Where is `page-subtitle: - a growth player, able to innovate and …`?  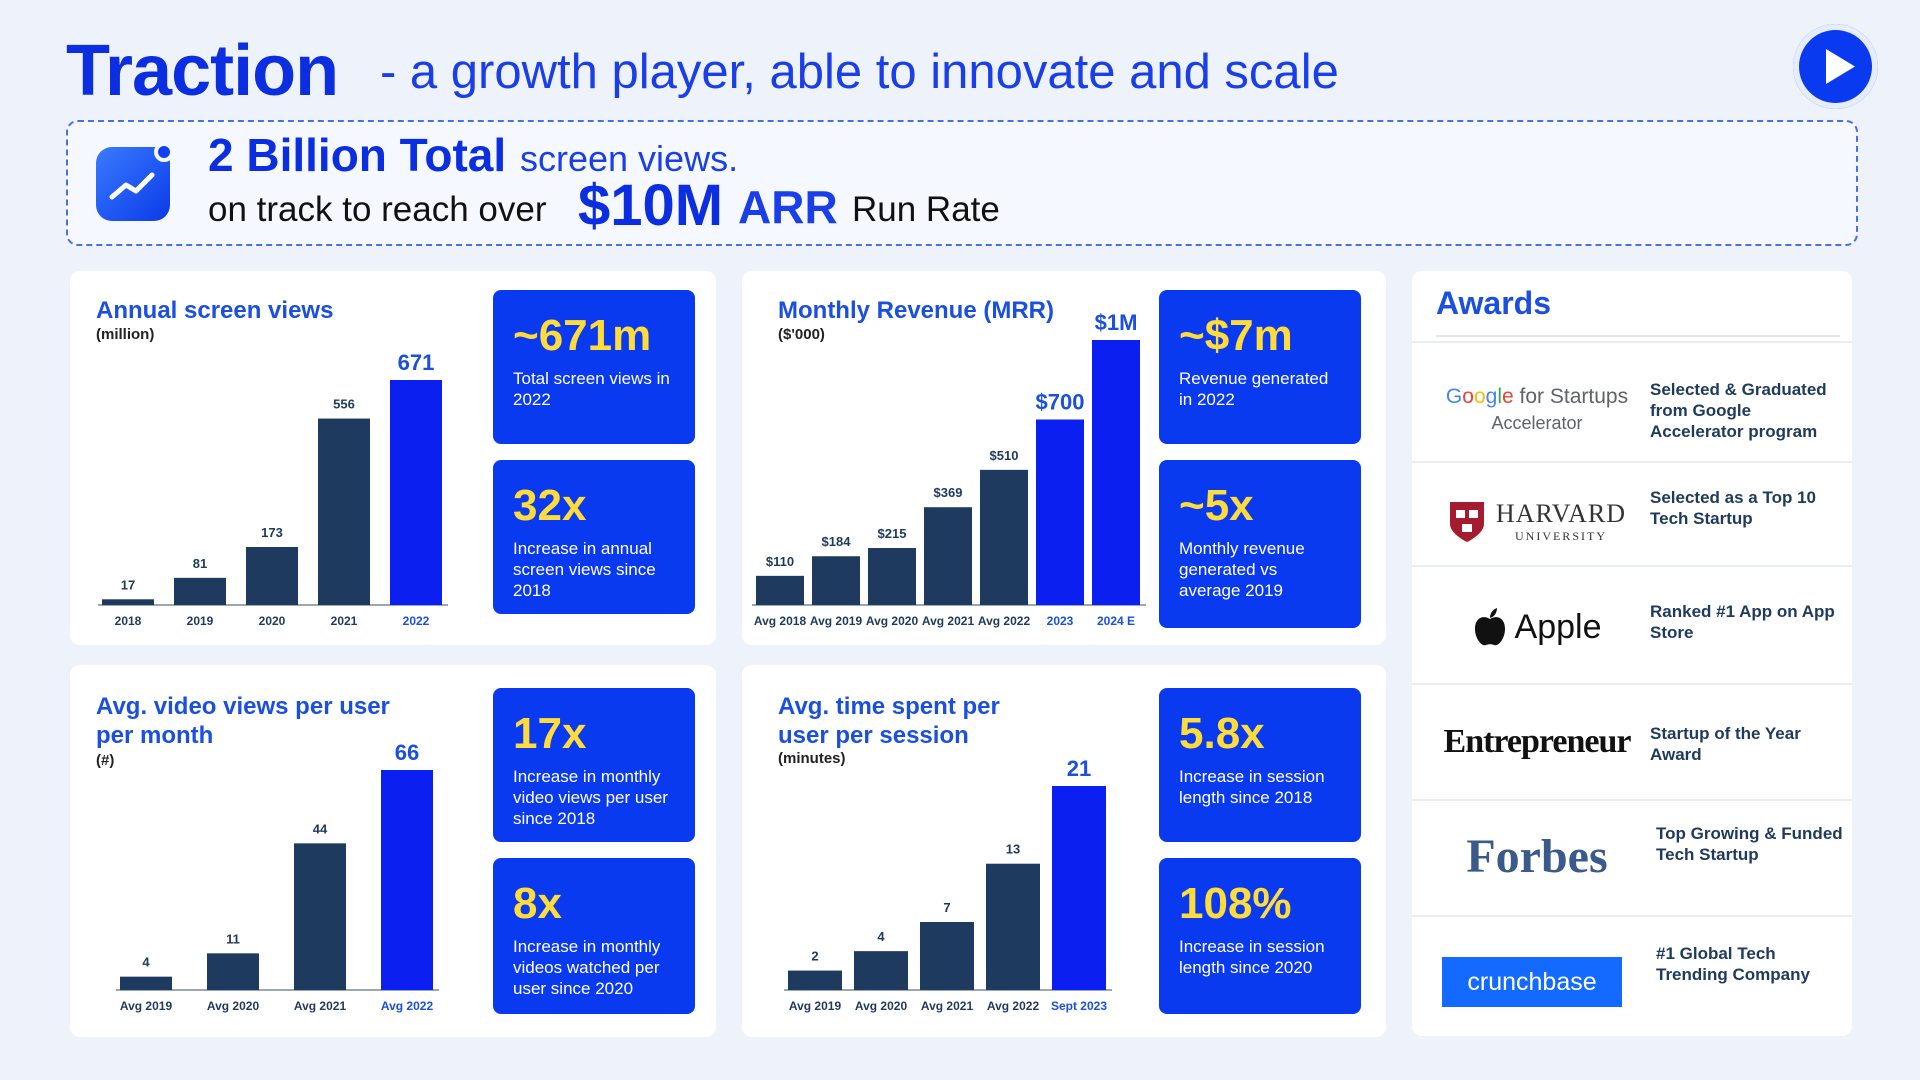
page-subtitle: - a growth player, able to innovate and … is located at coordinates (859, 72).